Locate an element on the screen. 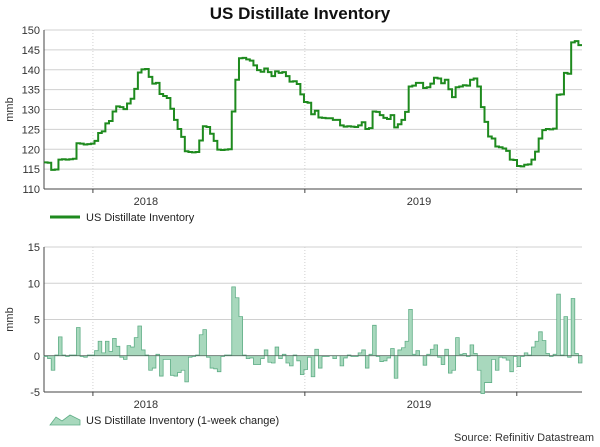 This screenshot has height=447, width=600. chart-title: US Distillate Inventory is located at coordinates (300, 13).